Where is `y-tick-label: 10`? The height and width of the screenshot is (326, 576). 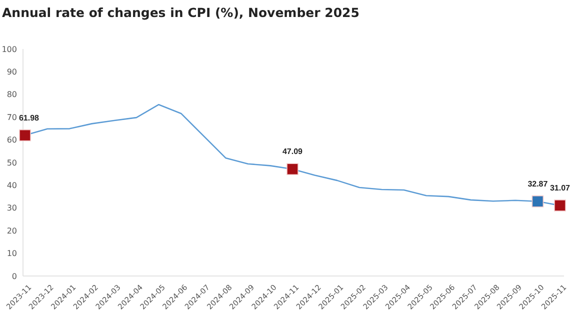 y-tick-label: 10 is located at coordinates (11, 253).